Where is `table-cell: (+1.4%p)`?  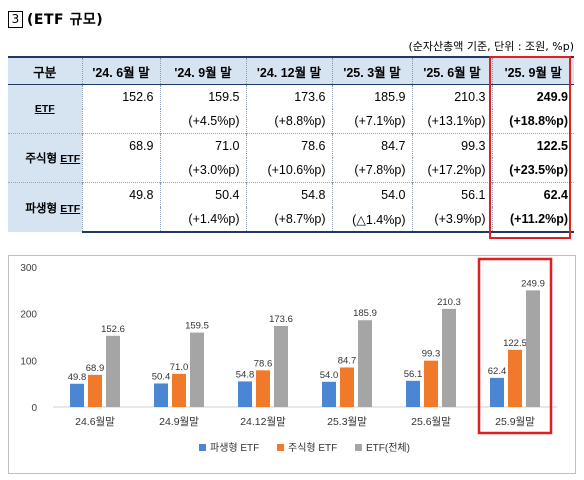
table-cell: (+1.4%p) is located at coordinates (202, 220).